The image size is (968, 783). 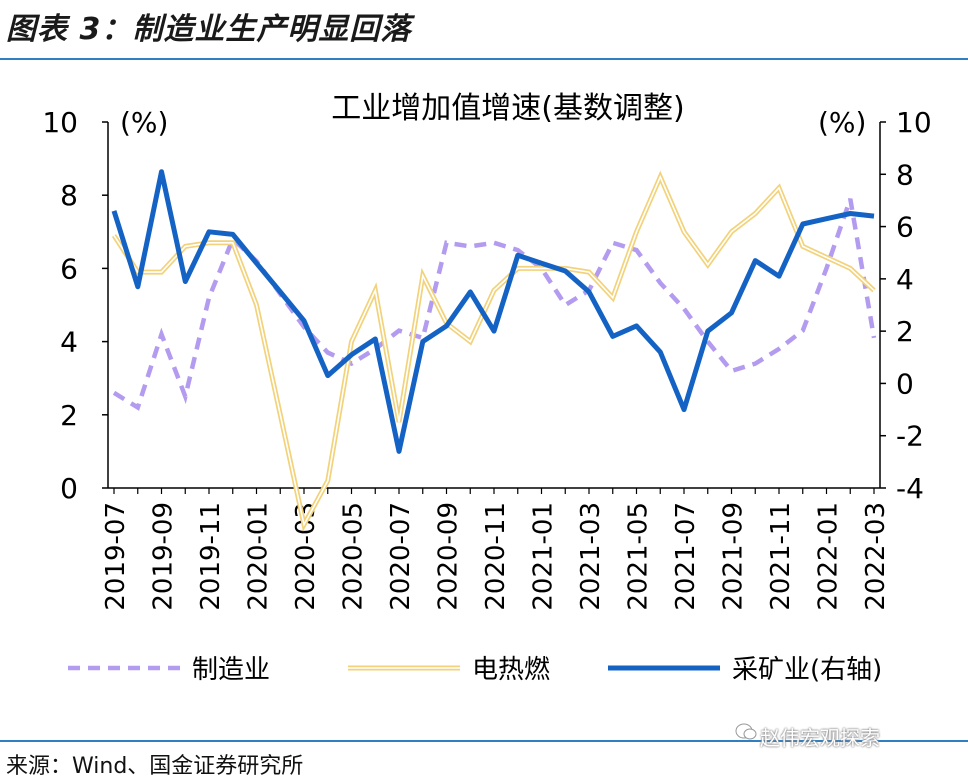 What do you see at coordinates (69, 415) in the screenshot?
I see `y-left-tick-label: 2` at bounding box center [69, 415].